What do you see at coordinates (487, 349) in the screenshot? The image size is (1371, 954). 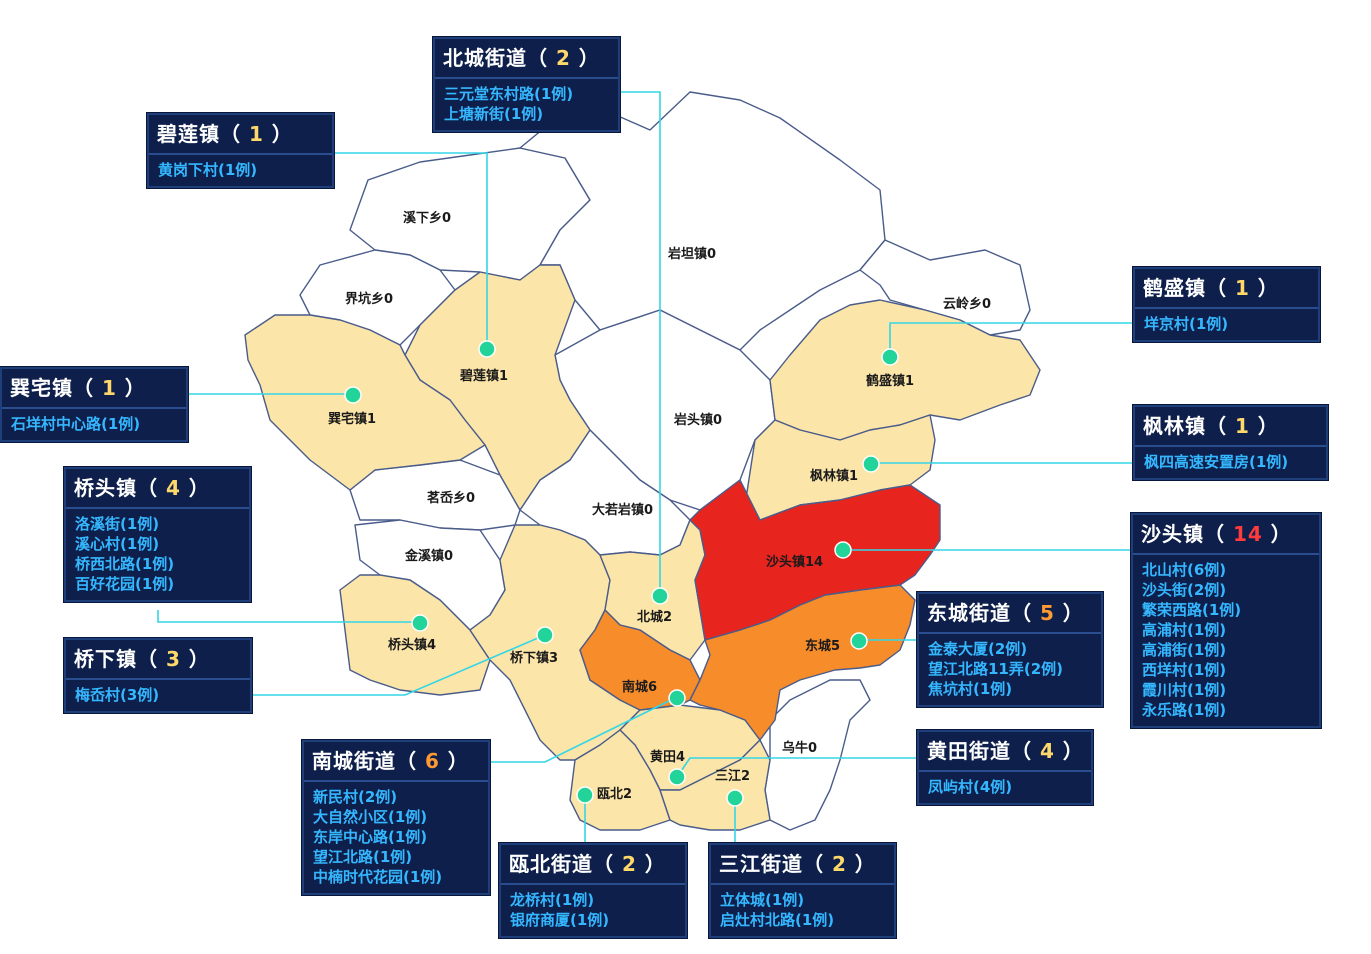 I see `marker-bilian` at bounding box center [487, 349].